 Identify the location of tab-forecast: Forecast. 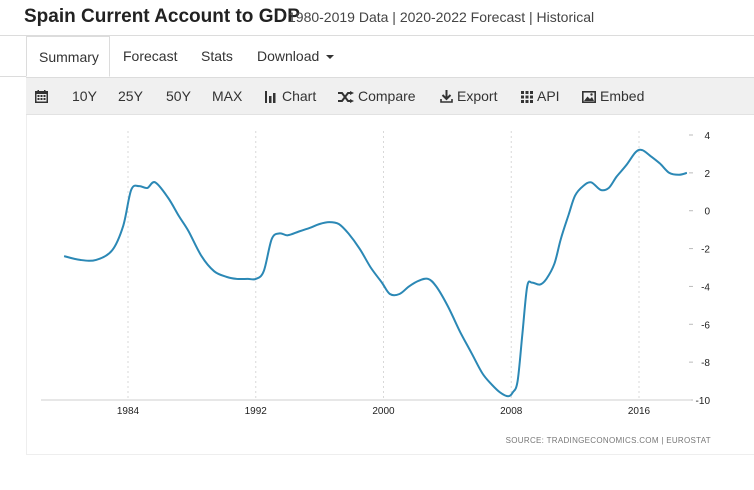
(150, 56).